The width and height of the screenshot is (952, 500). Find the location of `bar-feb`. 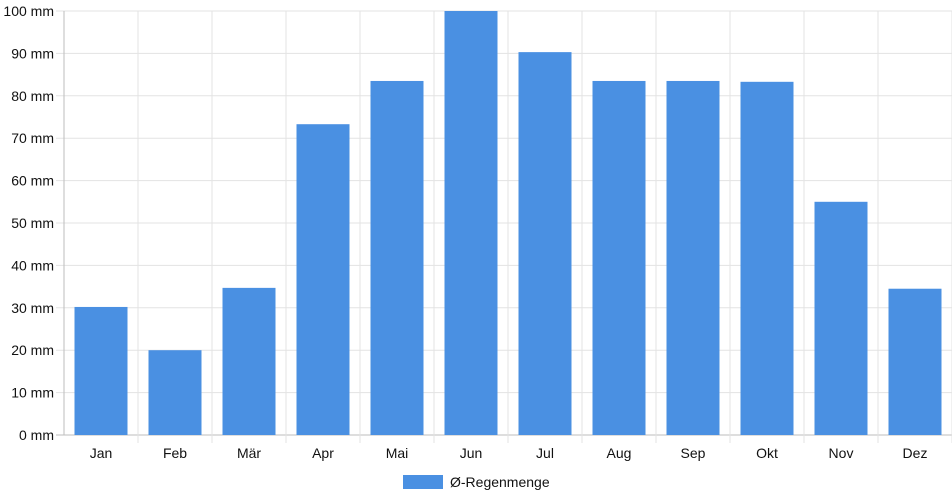

bar-feb is located at coordinates (175, 392).